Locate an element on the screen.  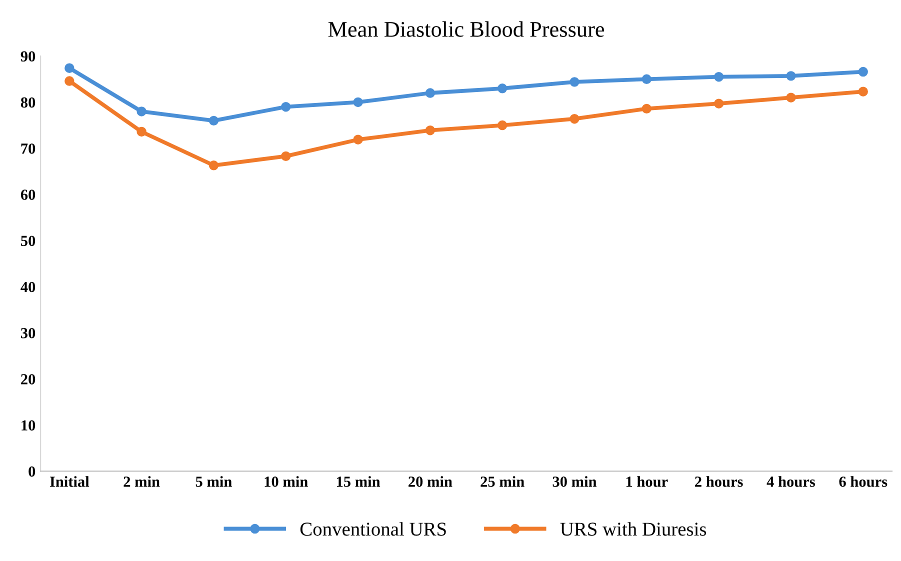
y-tick-label: 30 is located at coordinates (28, 333).